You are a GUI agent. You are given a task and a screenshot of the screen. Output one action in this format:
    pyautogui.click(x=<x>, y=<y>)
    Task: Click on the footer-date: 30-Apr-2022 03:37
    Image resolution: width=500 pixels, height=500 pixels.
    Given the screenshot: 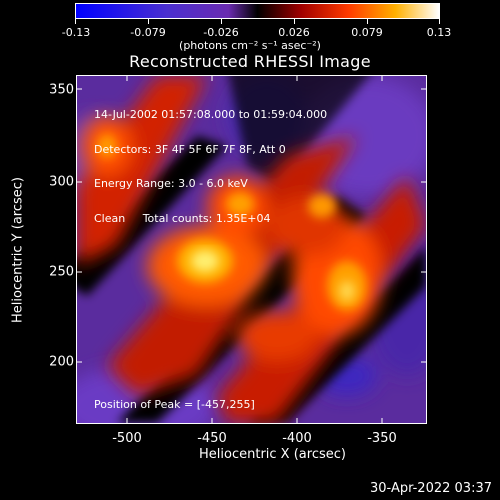 What is the action you would take?
    pyautogui.click(x=431, y=488)
    